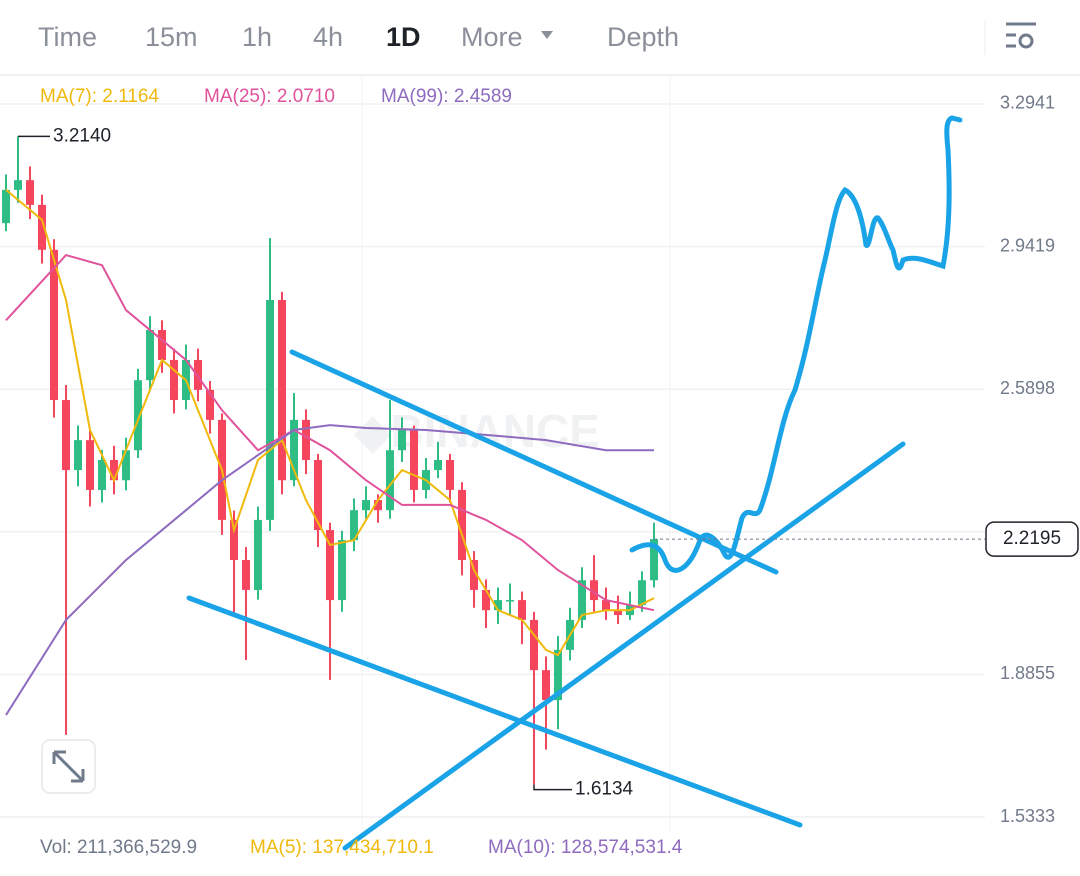 This screenshot has width=1080, height=876. What do you see at coordinates (328, 37) in the screenshot?
I see `tab: 4h` at bounding box center [328, 37].